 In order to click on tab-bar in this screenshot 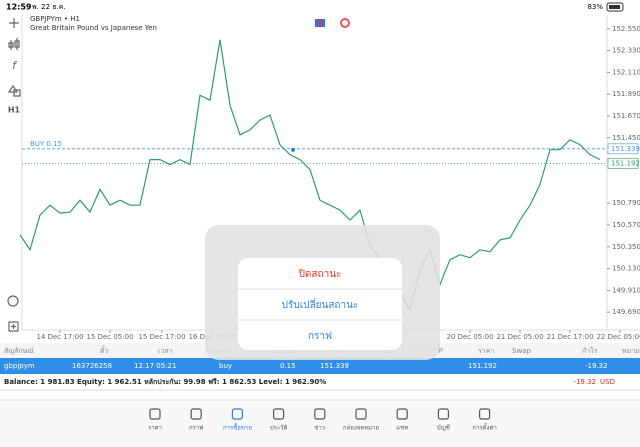, I will do `click(320, 423)`.